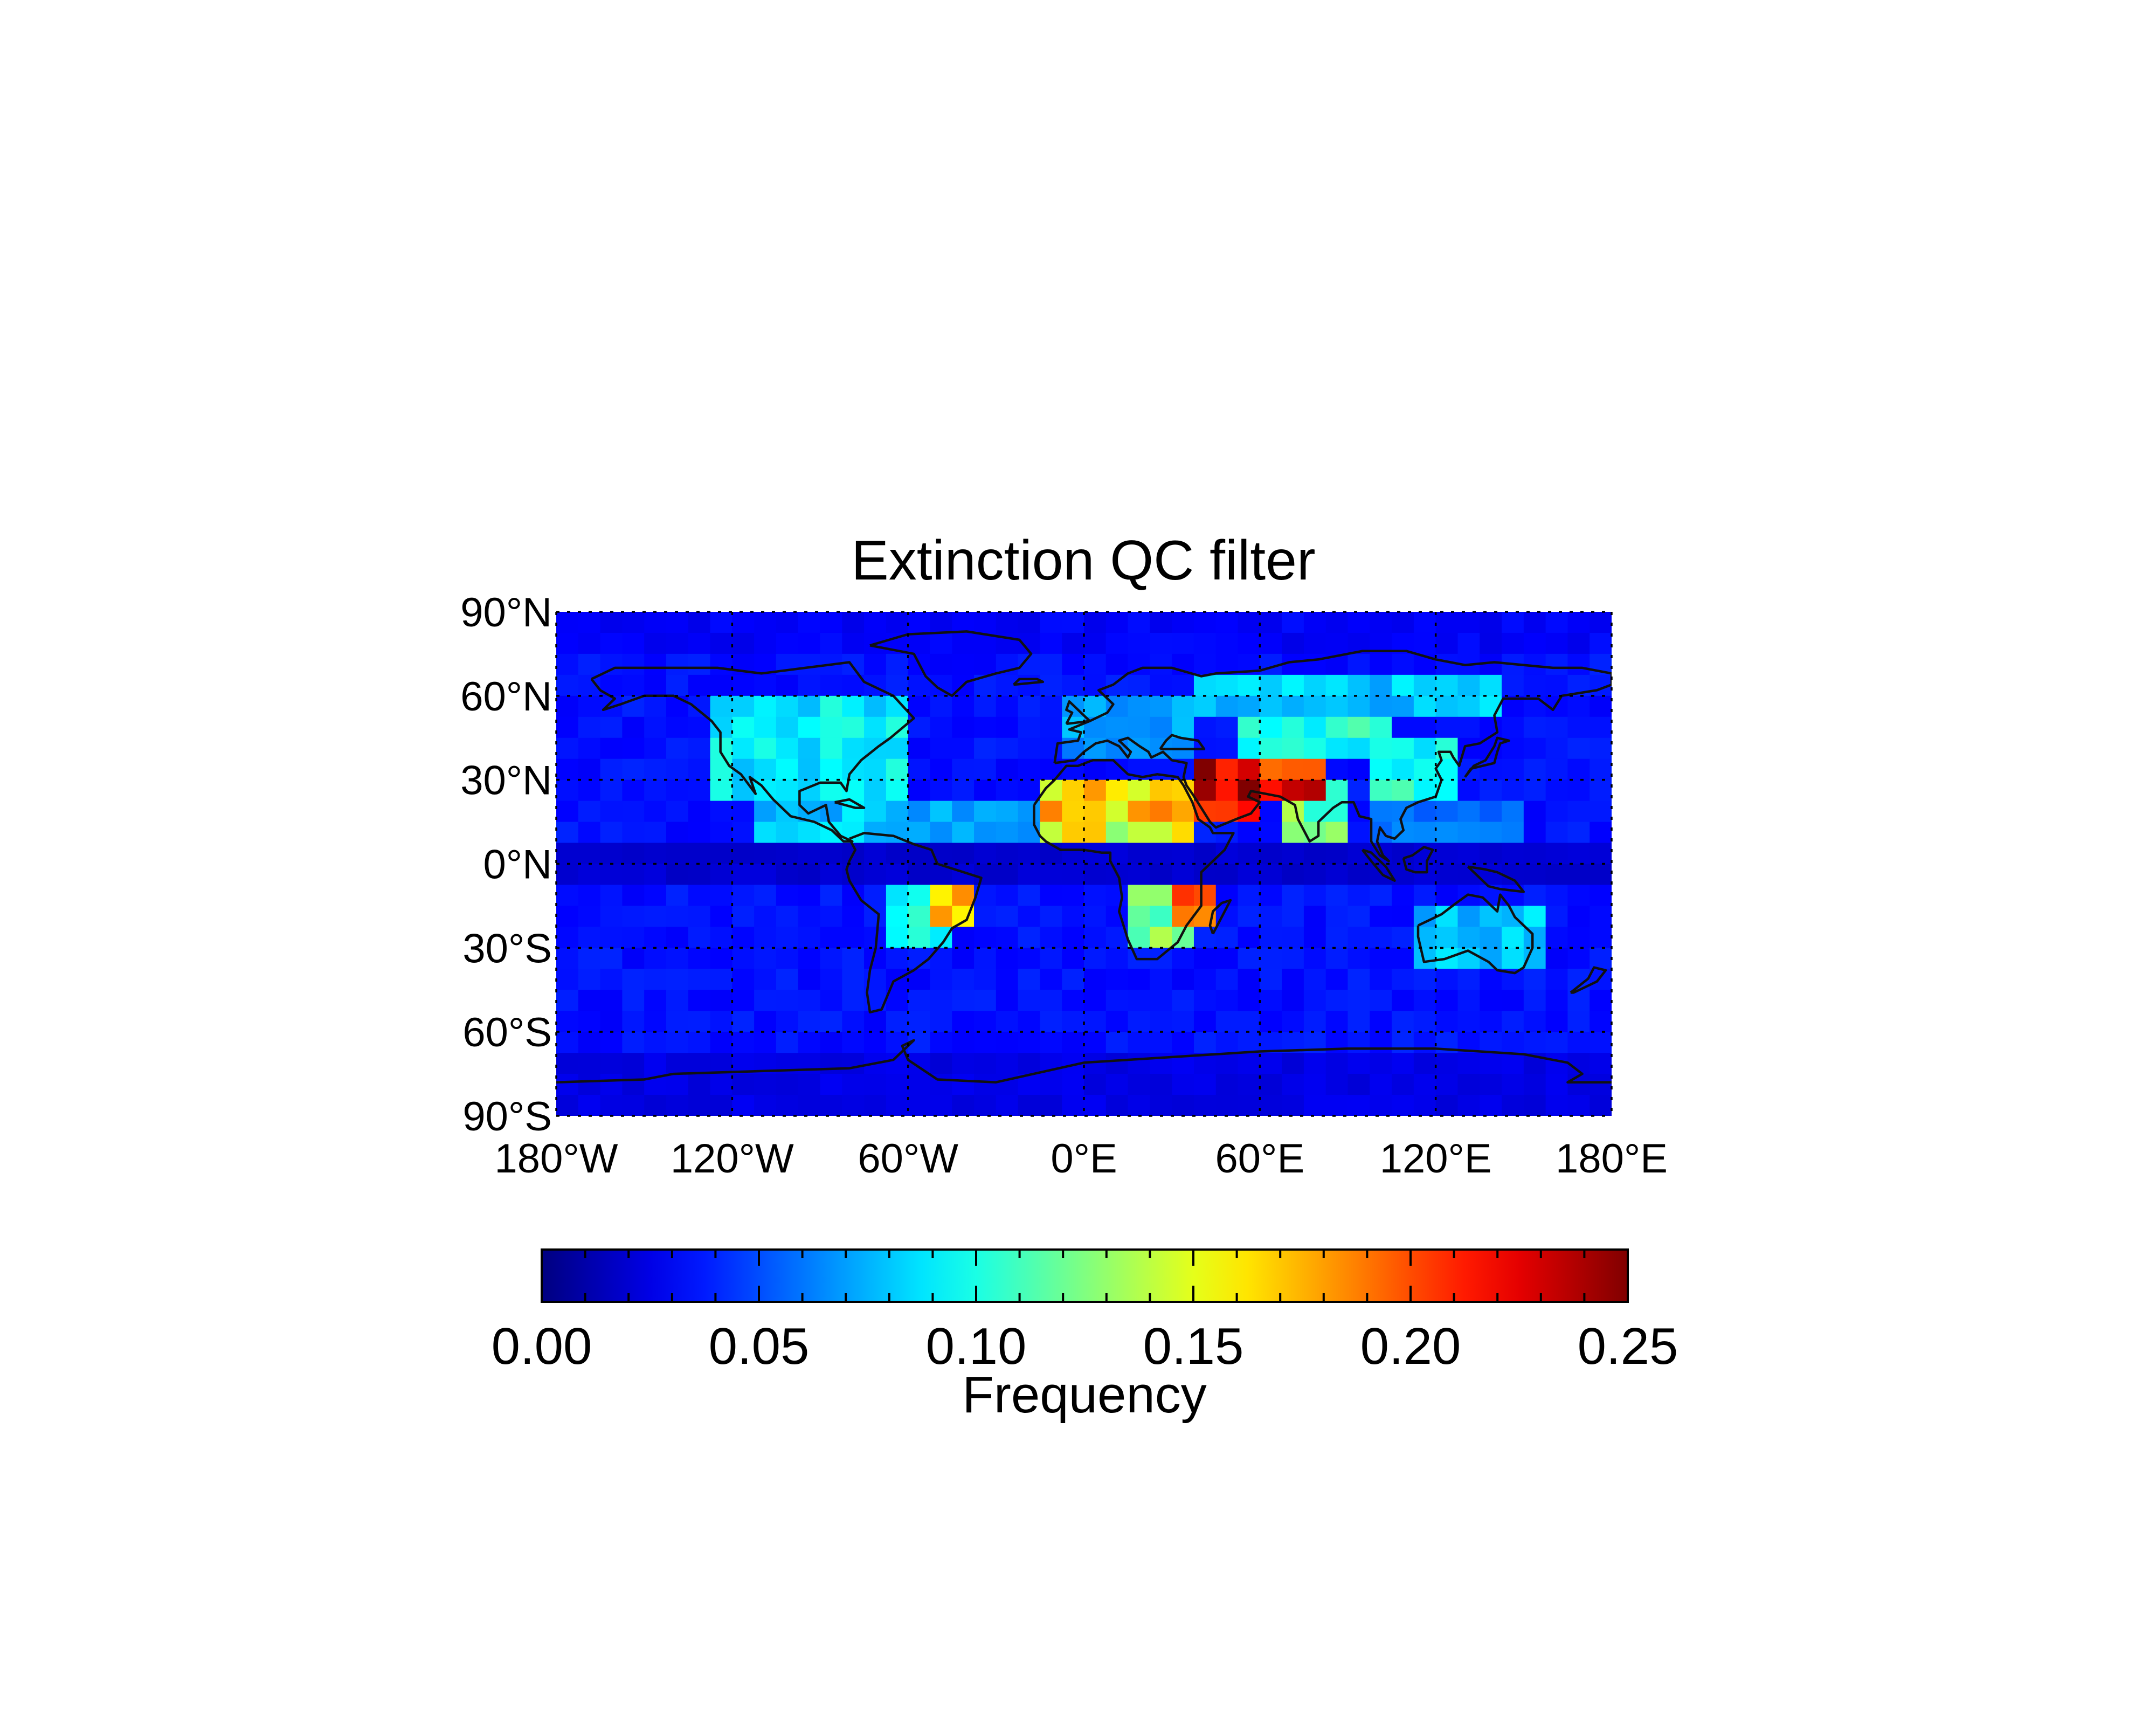 Image resolution: width=2156 pixels, height=1725 pixels. I want to click on coastline, so click(1134, 860).